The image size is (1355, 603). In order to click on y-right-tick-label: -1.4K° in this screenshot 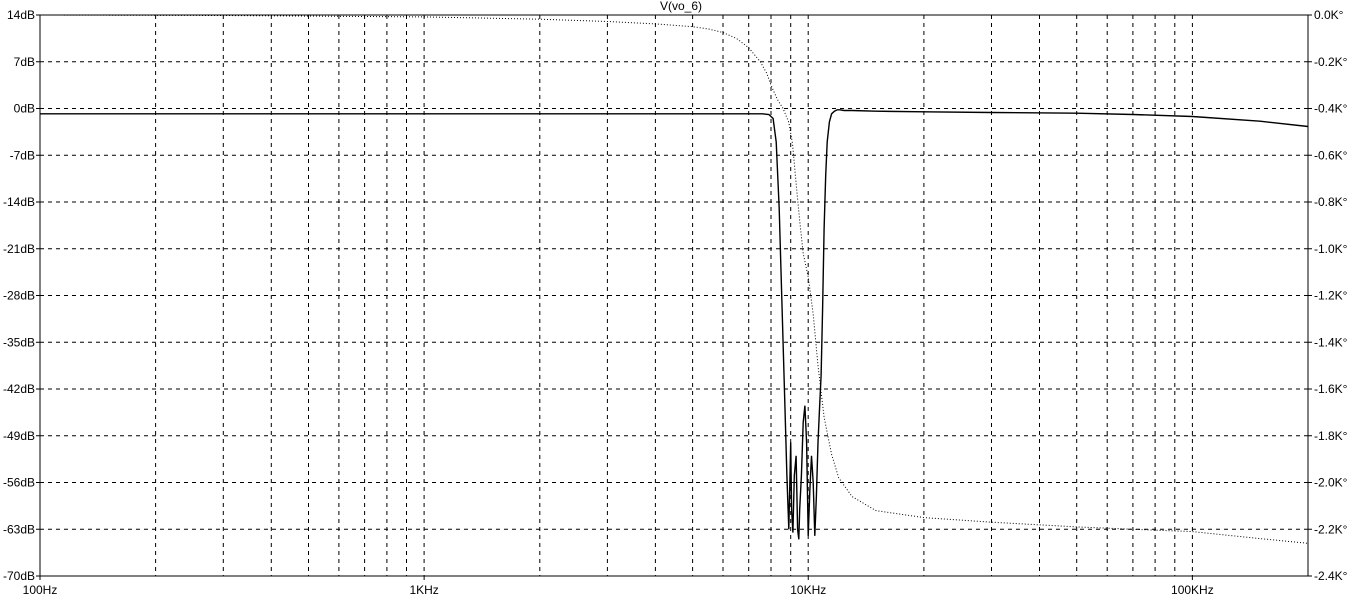, I will do `click(1331, 342)`.